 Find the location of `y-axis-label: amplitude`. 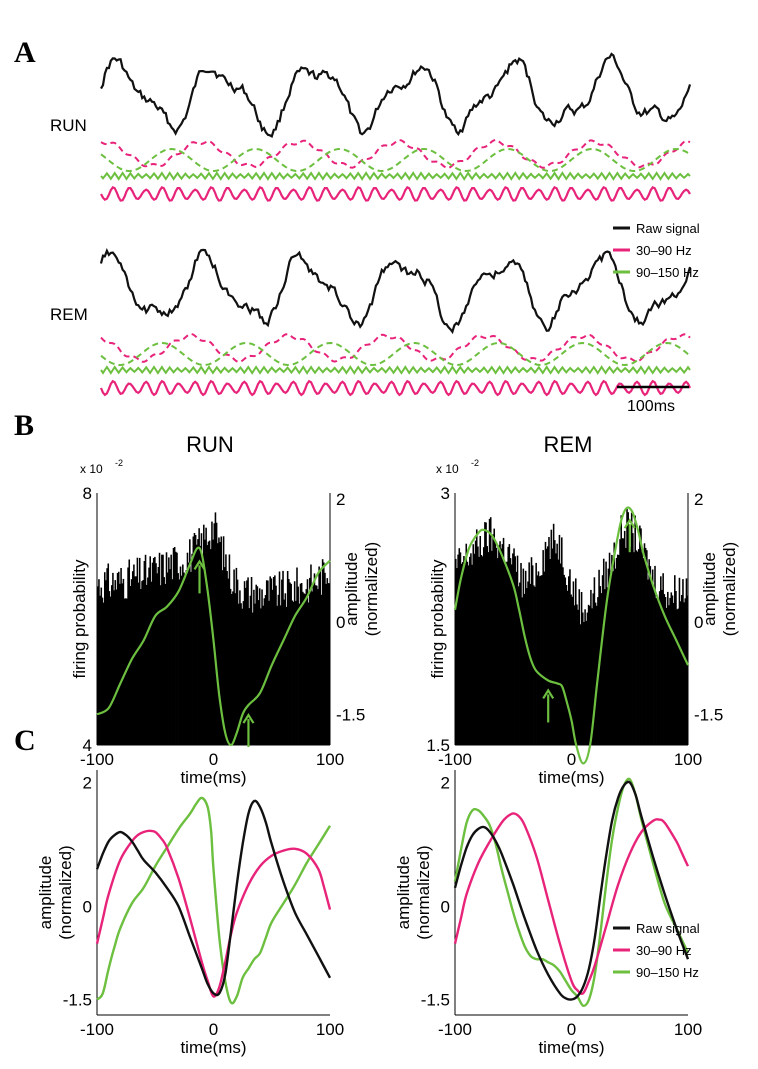

y-axis-label: amplitude is located at coordinates (45, 893).